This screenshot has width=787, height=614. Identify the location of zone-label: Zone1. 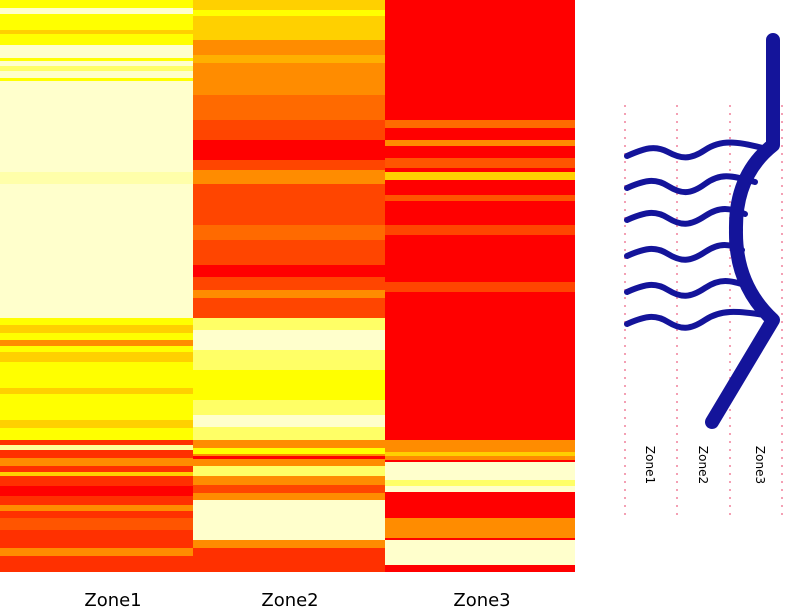
(650, 465).